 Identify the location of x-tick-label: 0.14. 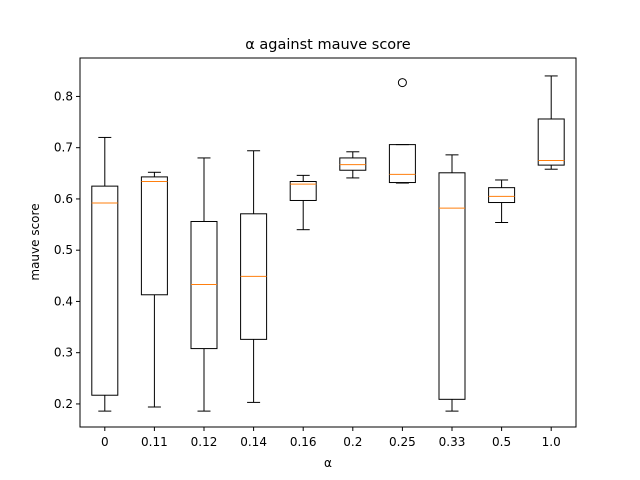
(253, 442).